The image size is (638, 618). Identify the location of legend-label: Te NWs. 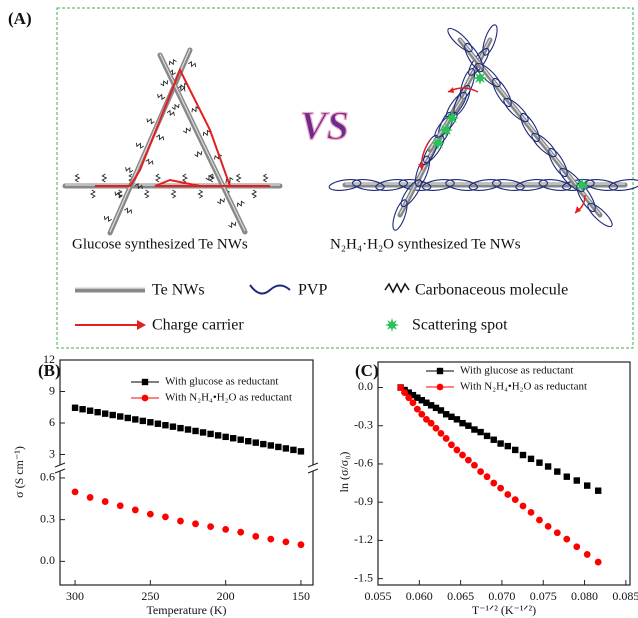
(178, 290).